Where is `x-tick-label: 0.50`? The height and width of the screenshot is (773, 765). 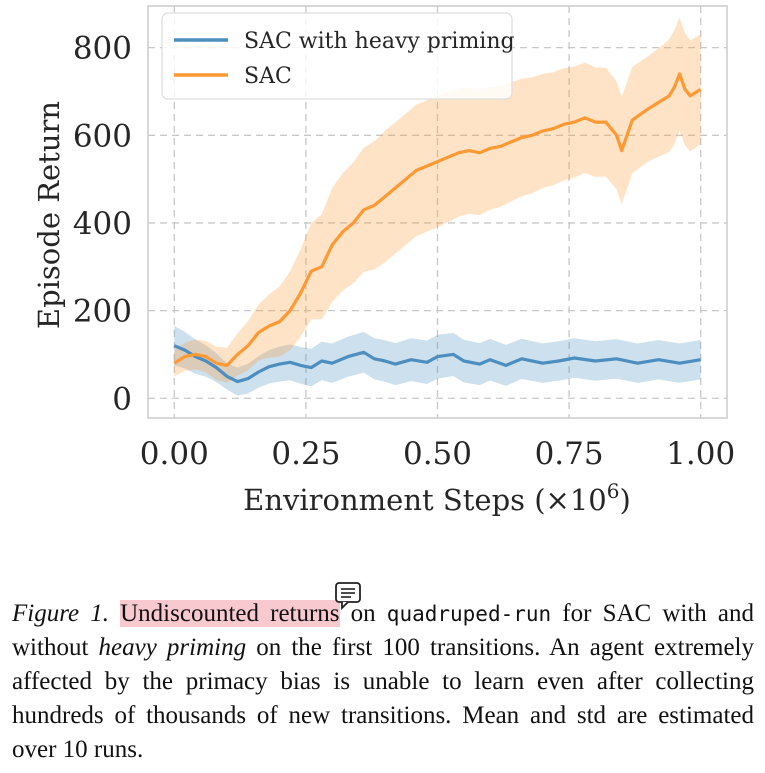
x-tick-label: 0.50 is located at coordinates (437, 454).